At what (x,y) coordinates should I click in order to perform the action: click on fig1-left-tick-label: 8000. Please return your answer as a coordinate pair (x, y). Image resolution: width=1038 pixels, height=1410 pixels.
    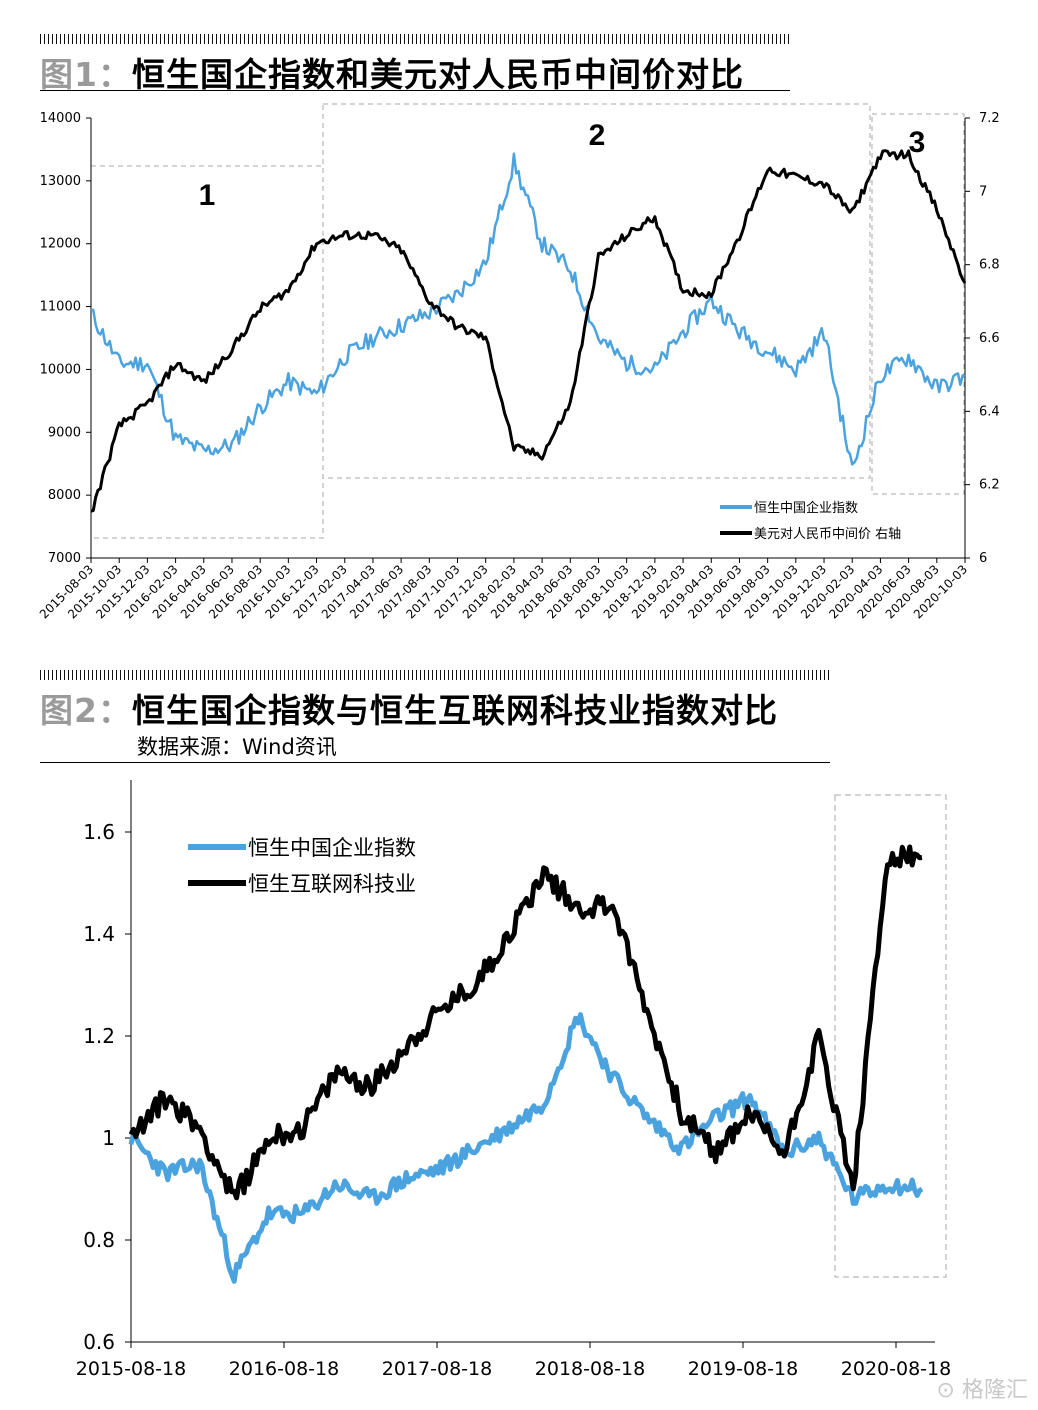
    Looking at the image, I should click on (64, 495).